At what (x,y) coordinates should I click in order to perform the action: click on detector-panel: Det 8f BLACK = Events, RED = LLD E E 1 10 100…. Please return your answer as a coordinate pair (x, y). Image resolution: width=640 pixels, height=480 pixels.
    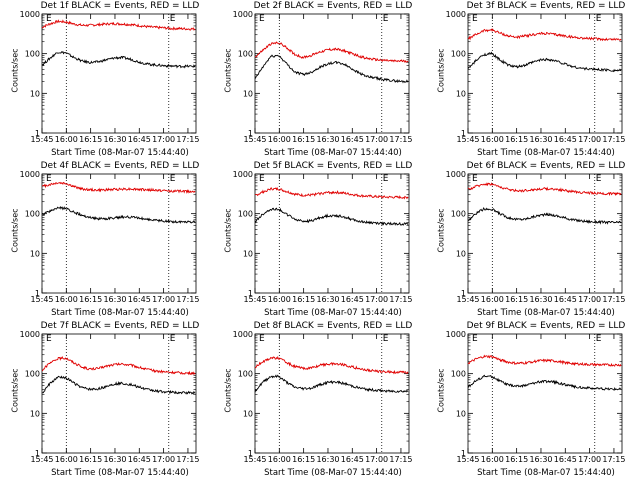
    Looking at the image, I should click on (319, 400).